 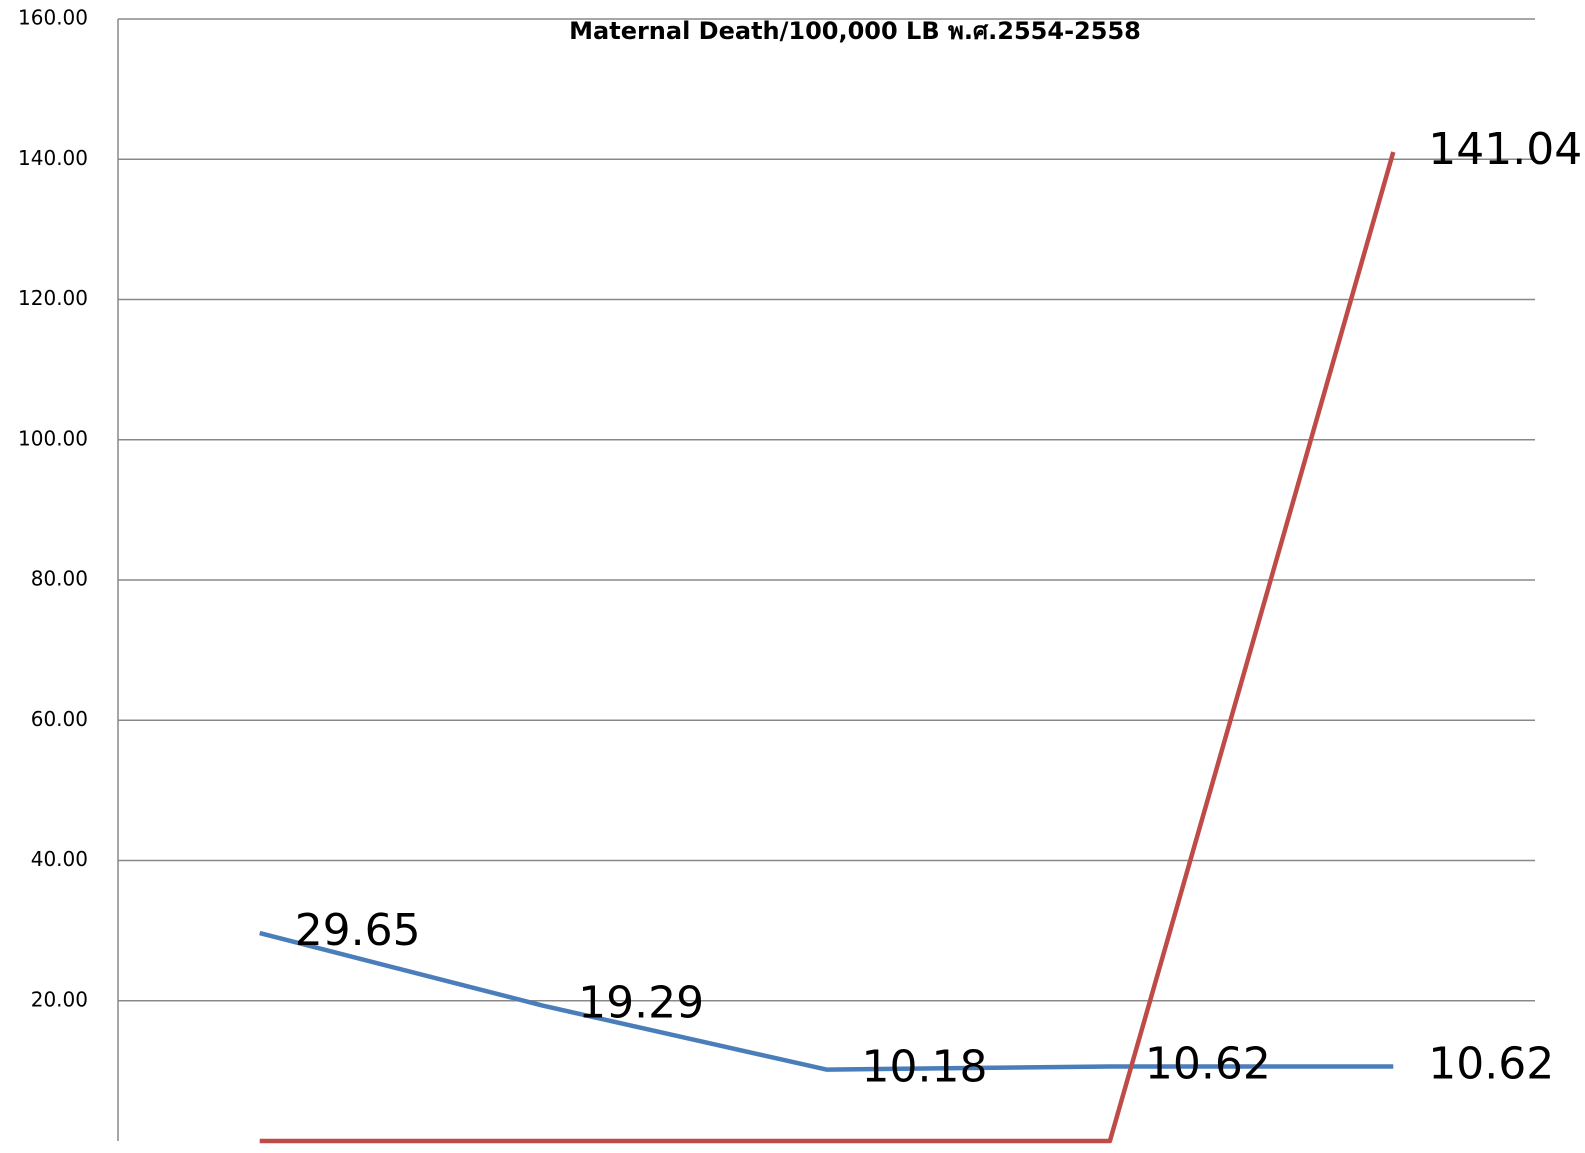 I want to click on data-label: 10.18, so click(x=925, y=1067).